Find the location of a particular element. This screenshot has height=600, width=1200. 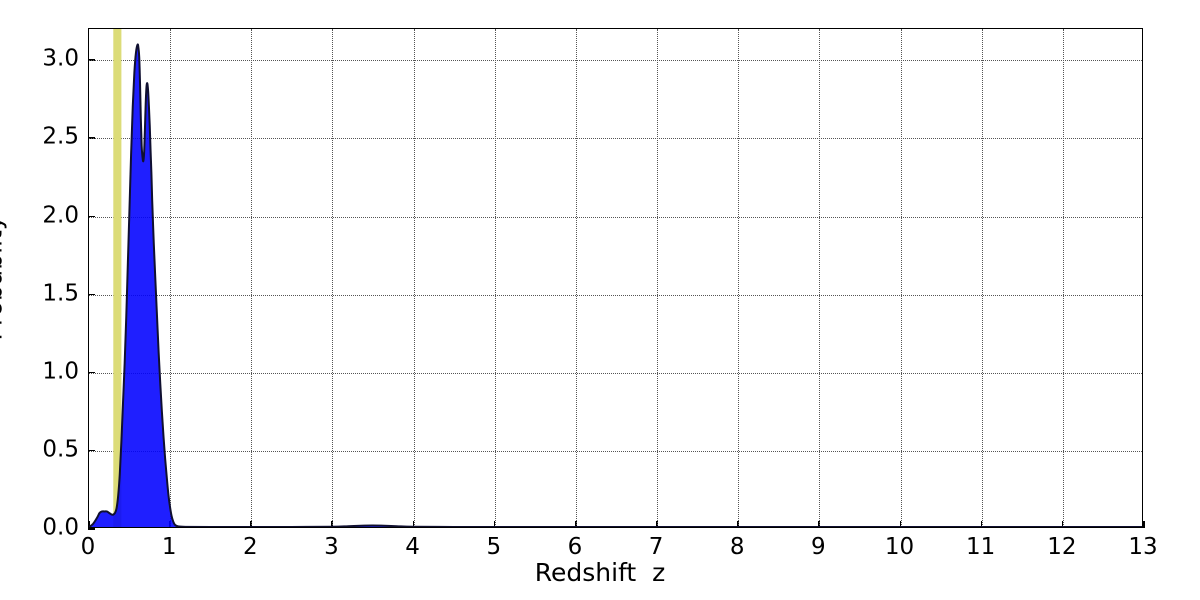

x-tick-label: 2 is located at coordinates (250, 547).